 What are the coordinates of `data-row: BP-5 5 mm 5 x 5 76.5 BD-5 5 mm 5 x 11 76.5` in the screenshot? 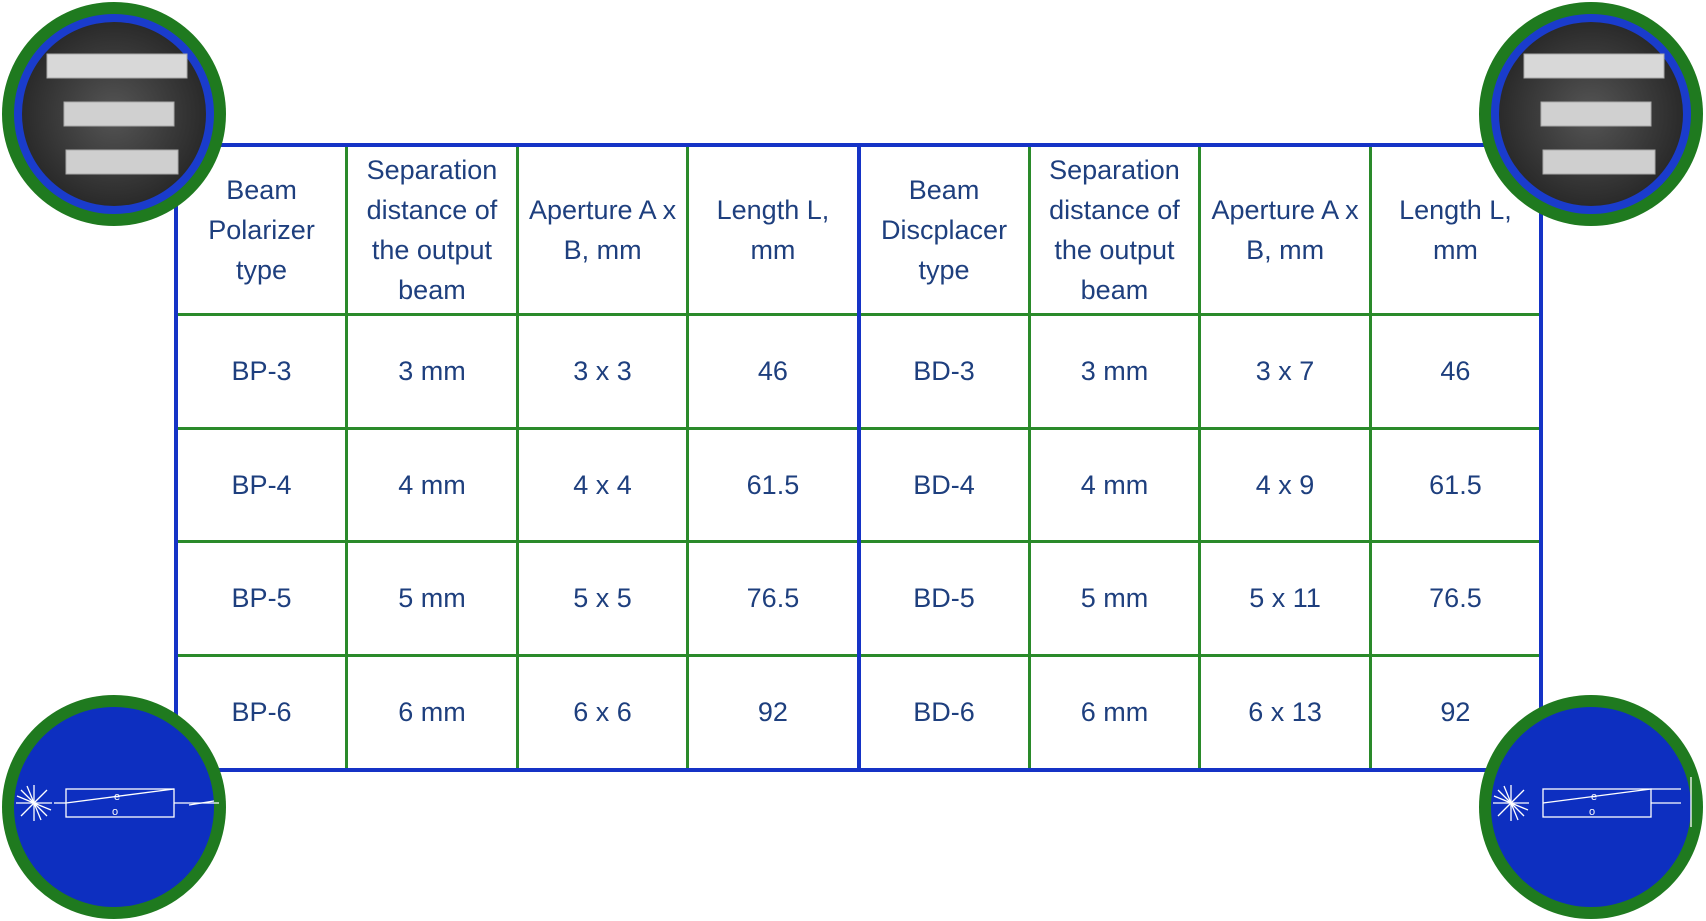 It's located at (858, 598).